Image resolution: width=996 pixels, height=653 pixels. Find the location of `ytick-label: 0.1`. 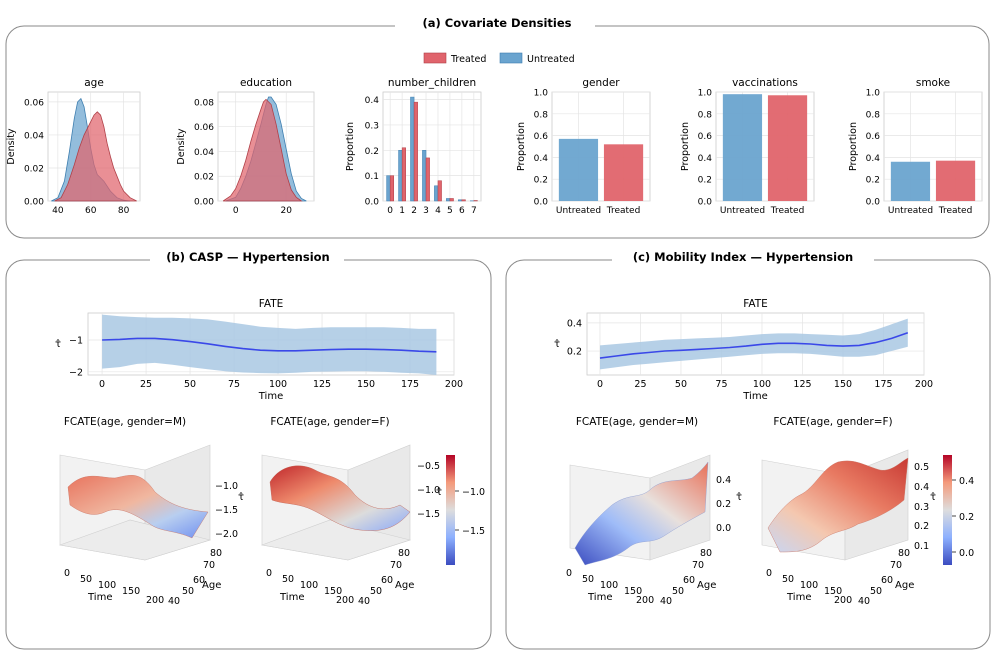

ytick-label: 0.1 is located at coordinates (372, 177).